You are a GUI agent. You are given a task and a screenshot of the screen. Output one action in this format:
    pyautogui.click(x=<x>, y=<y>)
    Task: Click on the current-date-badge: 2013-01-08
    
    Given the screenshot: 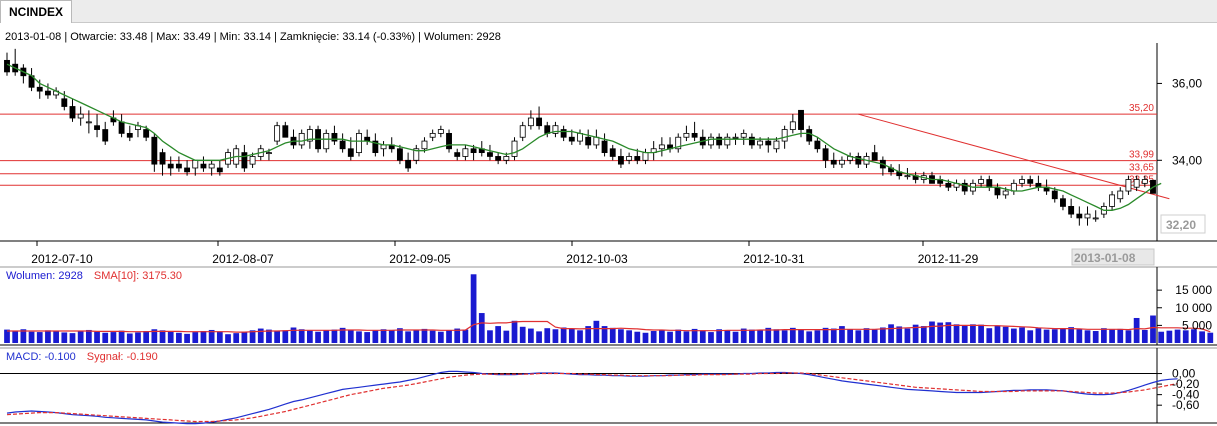 What is the action you would take?
    pyautogui.click(x=1113, y=257)
    